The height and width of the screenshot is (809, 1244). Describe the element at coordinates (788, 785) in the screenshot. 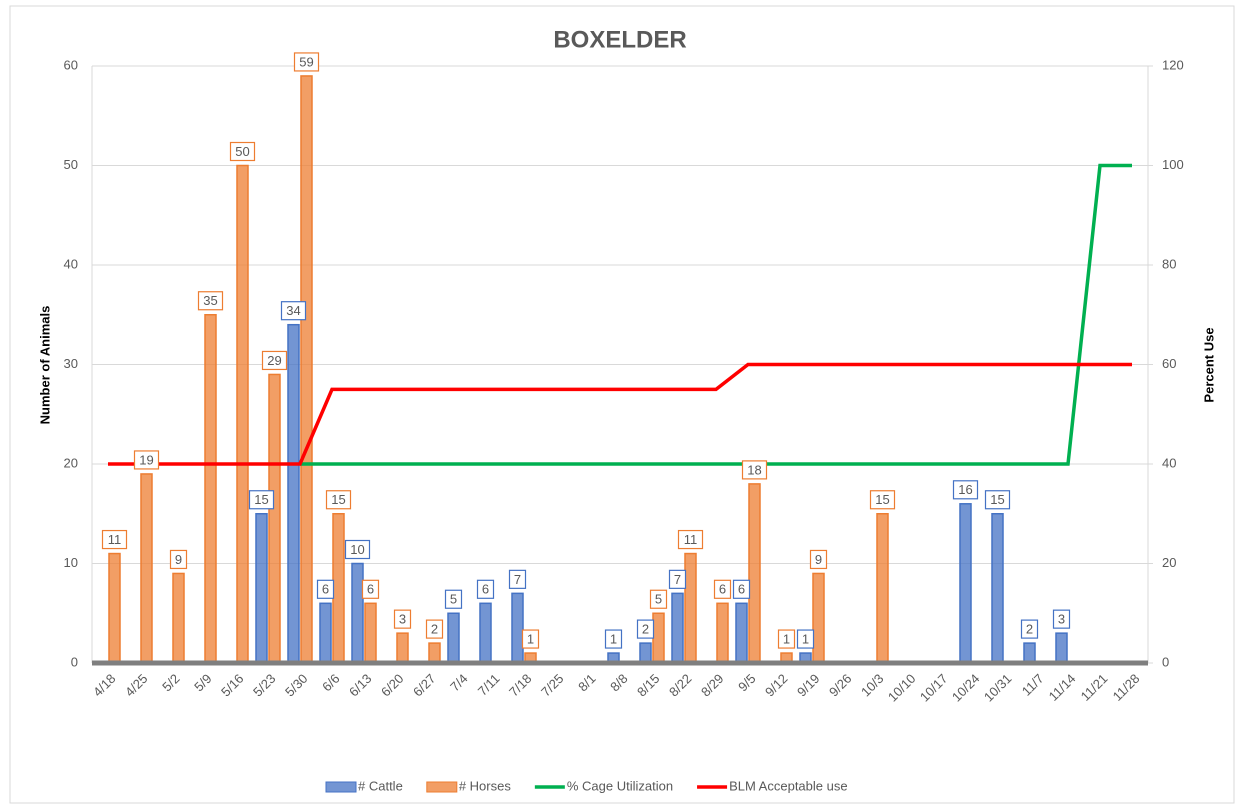

I see `legend-label: BLM Acceptable use` at that location.